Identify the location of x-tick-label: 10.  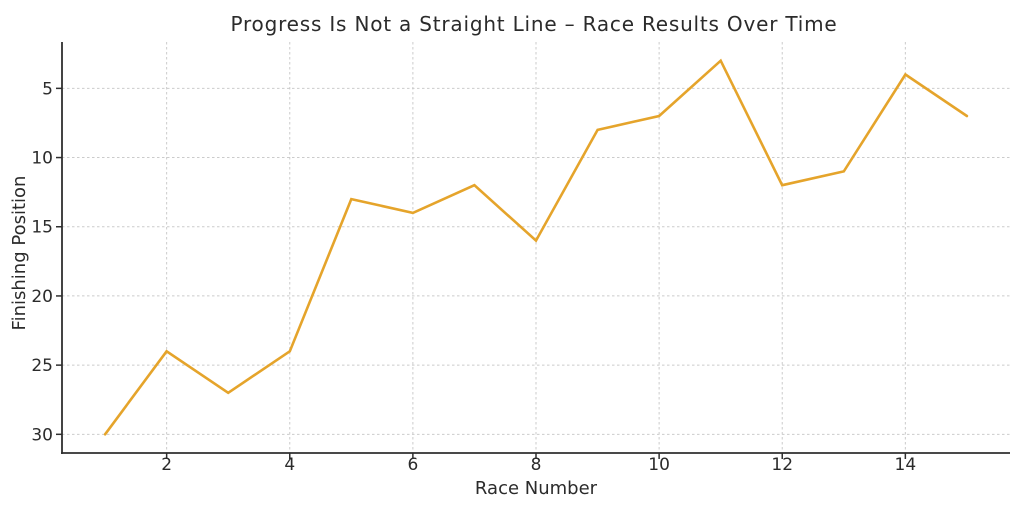
(659, 465).